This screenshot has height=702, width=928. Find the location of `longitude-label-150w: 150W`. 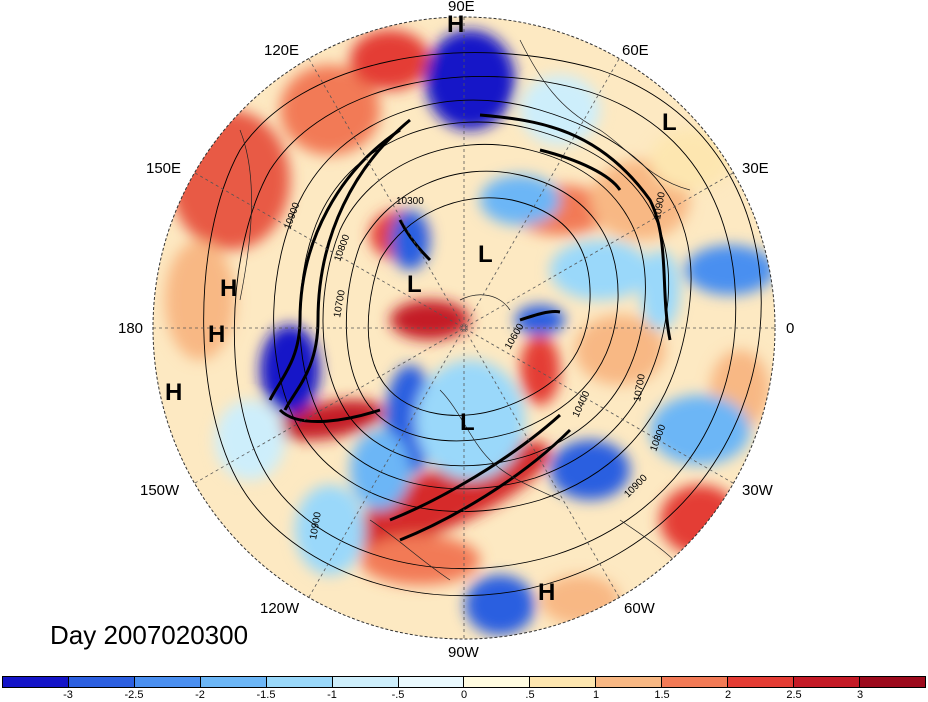

longitude-label-150w: 150W is located at coordinates (160, 490).